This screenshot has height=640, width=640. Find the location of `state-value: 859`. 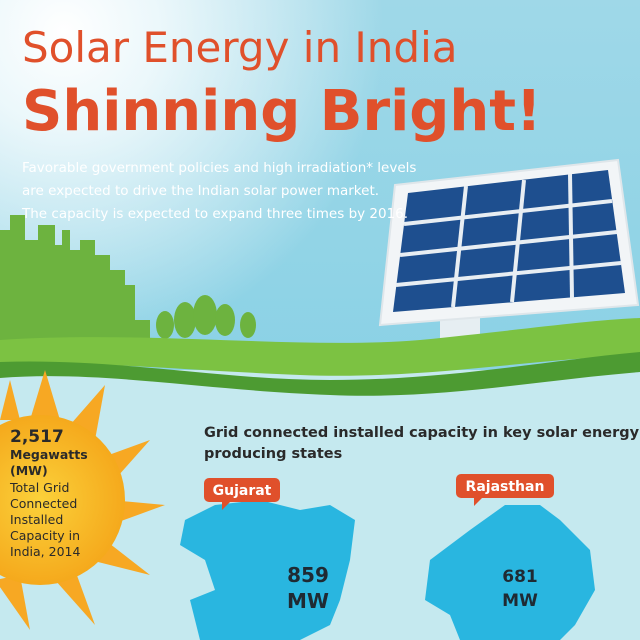

state-value: 859 is located at coordinates (308, 575).